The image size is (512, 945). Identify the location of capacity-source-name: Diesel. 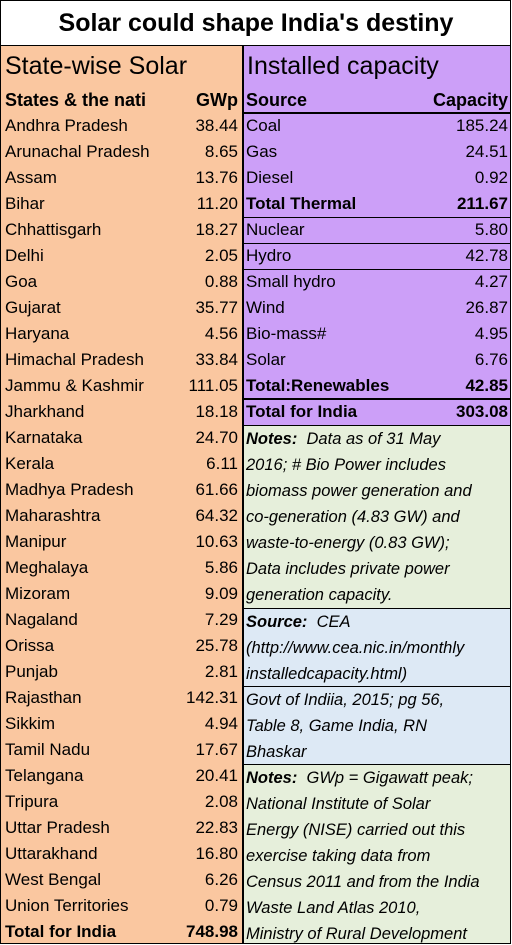
(270, 177).